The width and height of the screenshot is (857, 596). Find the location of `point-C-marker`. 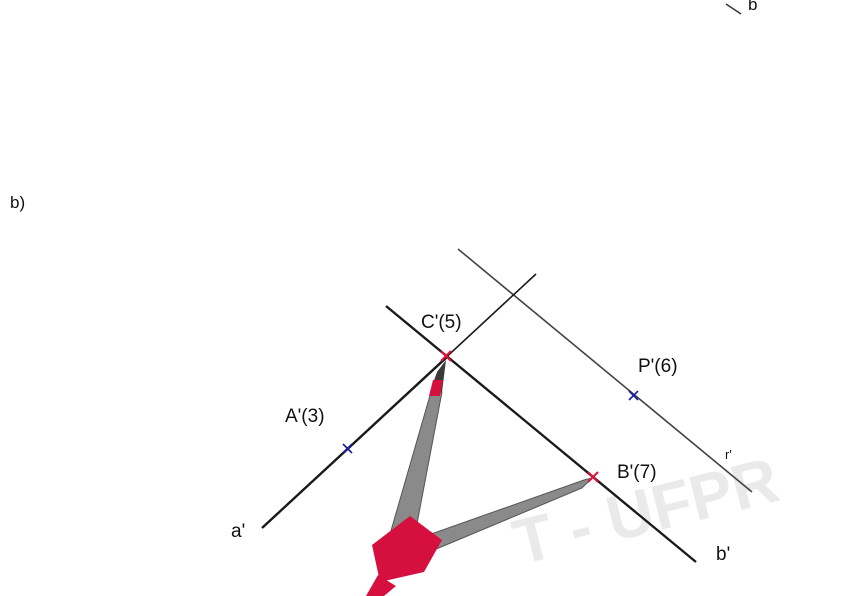

point-C-marker is located at coordinates (446, 356).